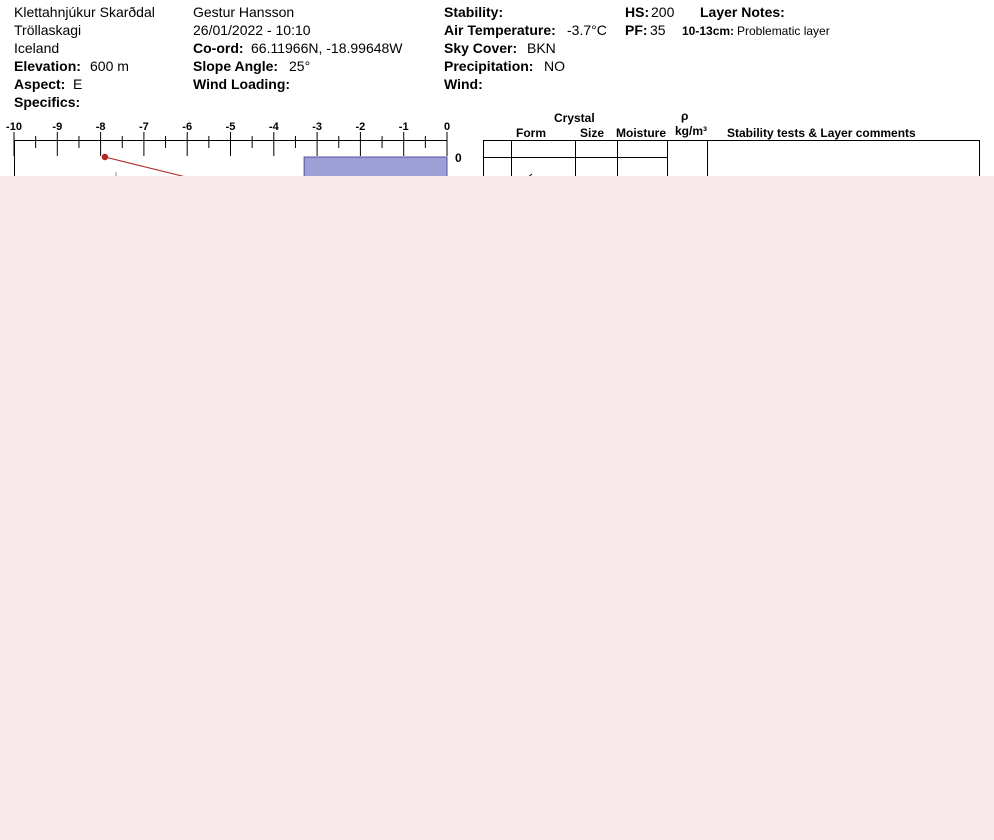  I want to click on temperature-tick-label: -10, so click(14, 127).